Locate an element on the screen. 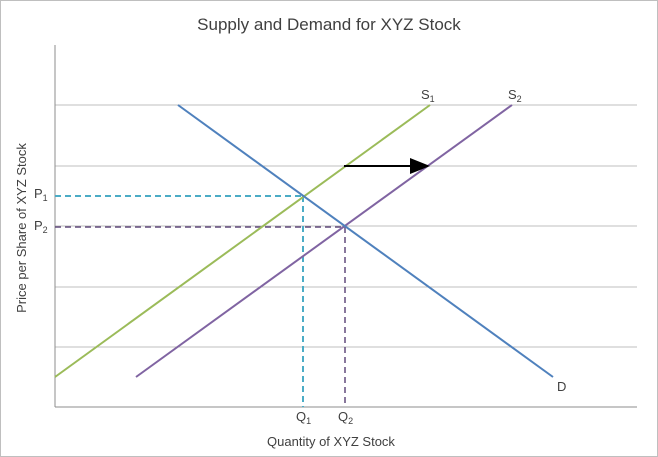  x-axis-label: Quantity of XYZ Stock is located at coordinates (331, 441).